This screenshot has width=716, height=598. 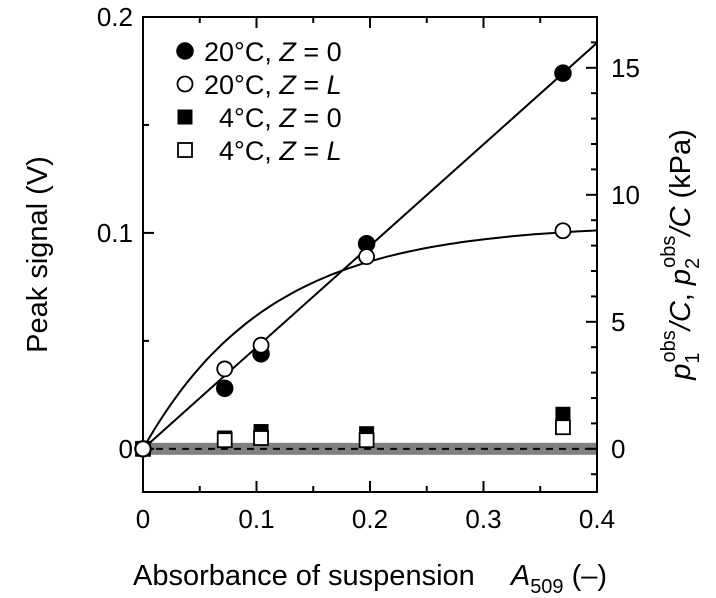 What do you see at coordinates (483, 519) in the screenshot?
I see `x-tick-label: 0.3` at bounding box center [483, 519].